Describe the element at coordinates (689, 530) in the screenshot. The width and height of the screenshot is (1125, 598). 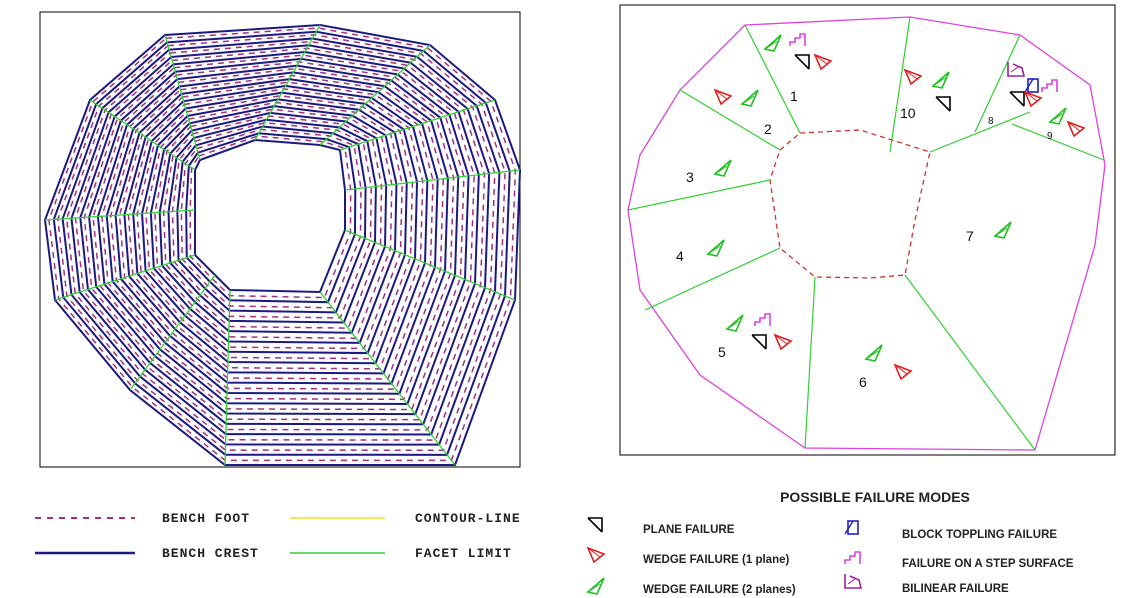
I see `legend-label: PLANE FAILURE` at that location.